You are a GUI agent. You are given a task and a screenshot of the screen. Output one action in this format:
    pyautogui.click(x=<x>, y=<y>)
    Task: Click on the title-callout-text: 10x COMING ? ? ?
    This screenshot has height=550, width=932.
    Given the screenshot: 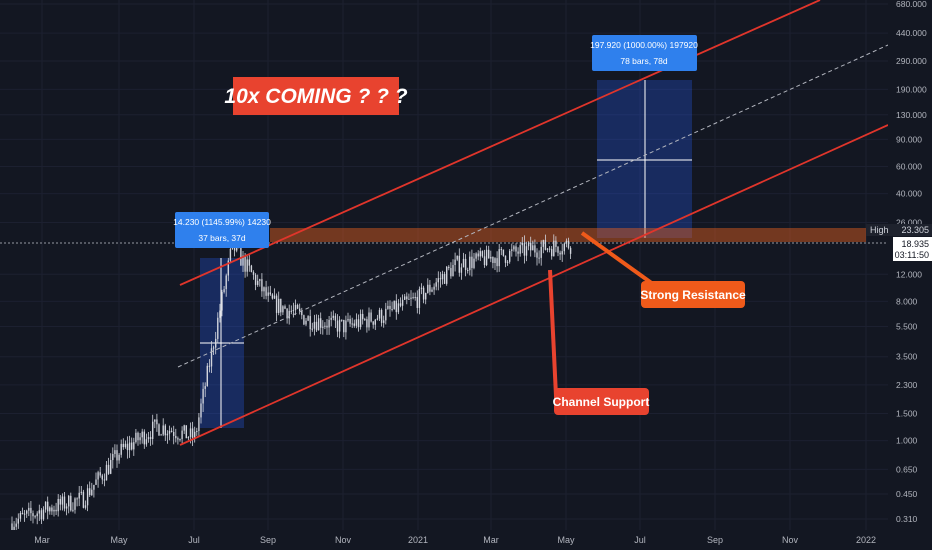 What is the action you would take?
    pyautogui.click(x=315, y=96)
    